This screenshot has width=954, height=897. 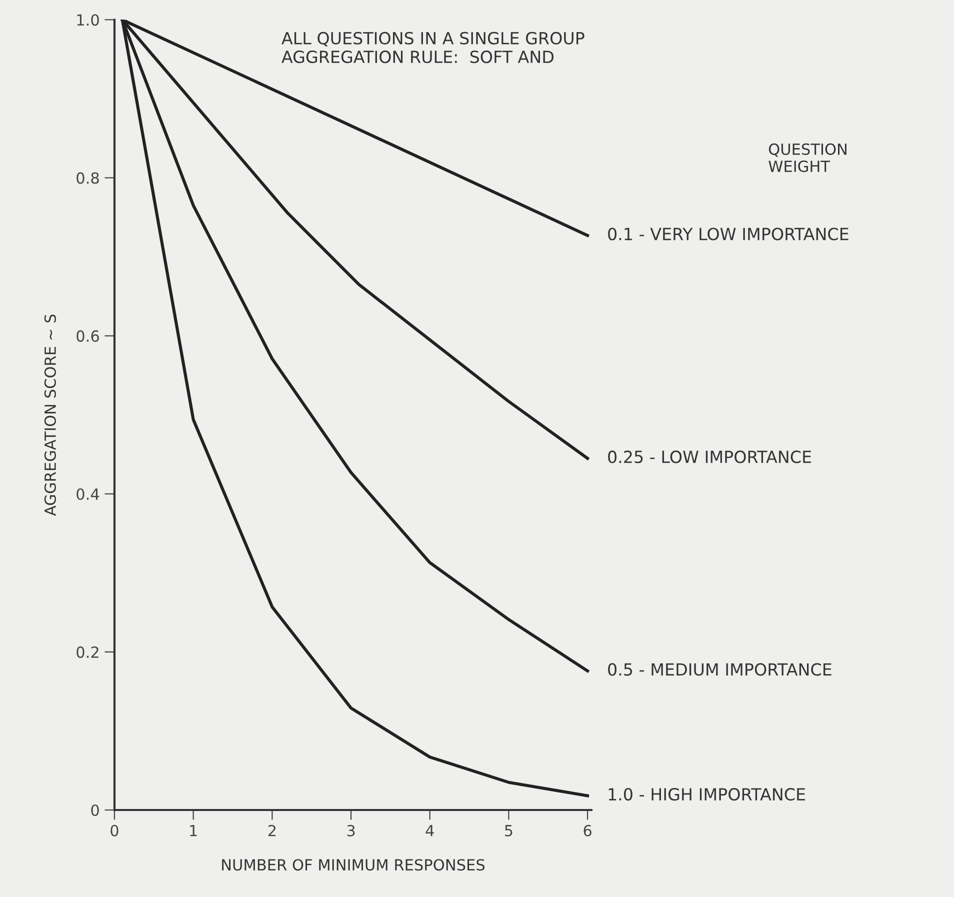 What do you see at coordinates (728, 234) in the screenshot?
I see `series-label: 0.1 - VERY LOW IMPORTANCE` at bounding box center [728, 234].